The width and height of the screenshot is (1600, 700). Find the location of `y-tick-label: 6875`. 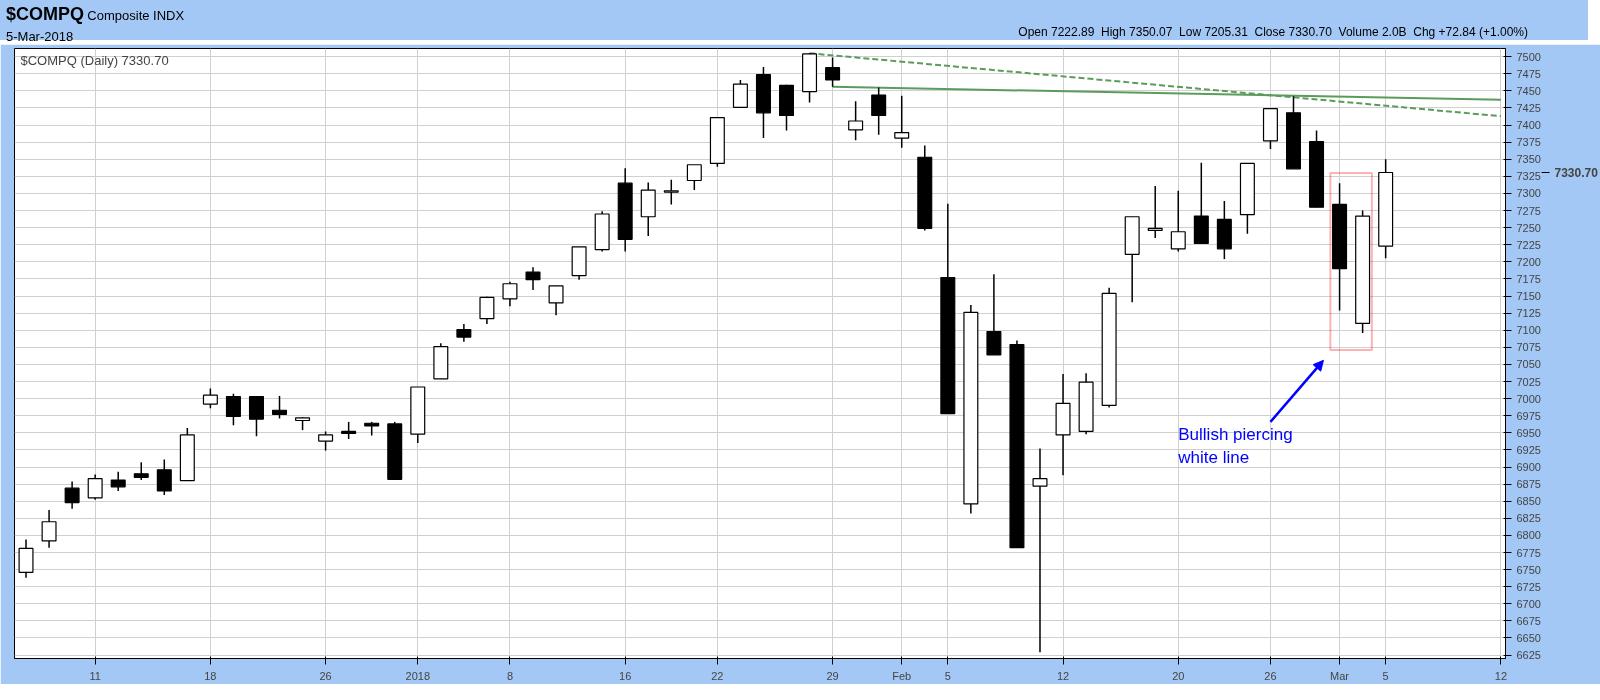

y-tick-label: 6875 is located at coordinates (1528, 484).